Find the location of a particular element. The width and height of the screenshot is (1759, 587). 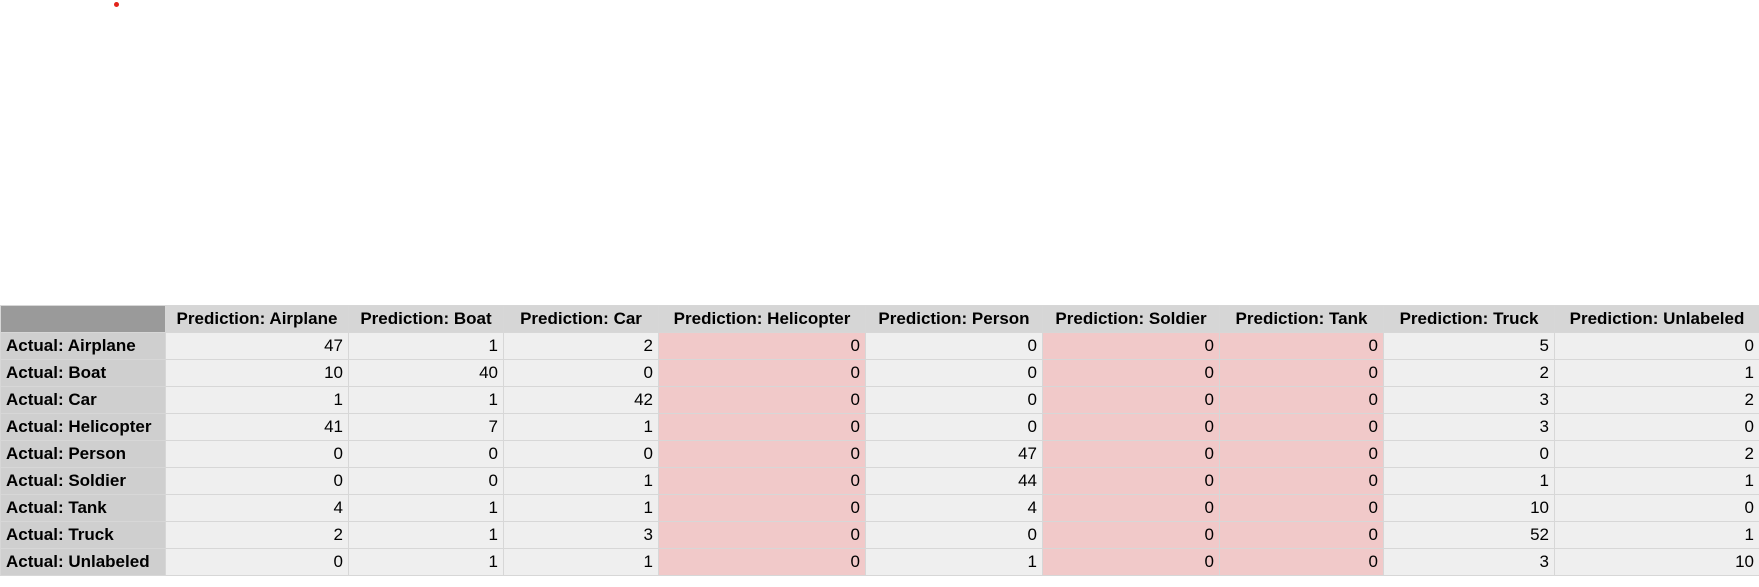

column-header: Prediction: Helicopter is located at coordinates (762, 319).